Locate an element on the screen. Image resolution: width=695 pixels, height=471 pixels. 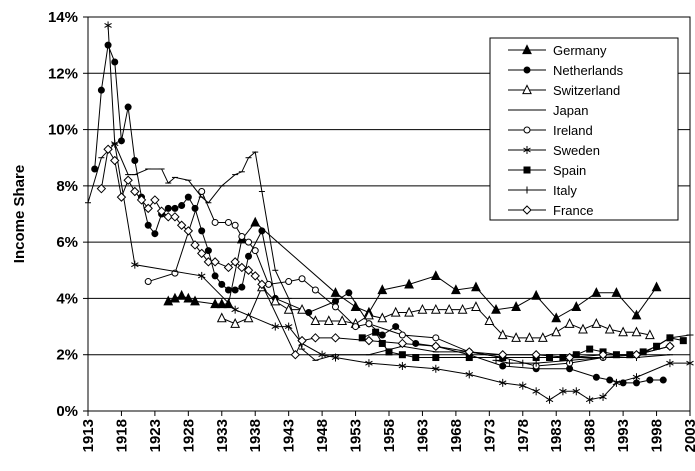
x-tick-label: 1923 is located at coordinates (155, 435).